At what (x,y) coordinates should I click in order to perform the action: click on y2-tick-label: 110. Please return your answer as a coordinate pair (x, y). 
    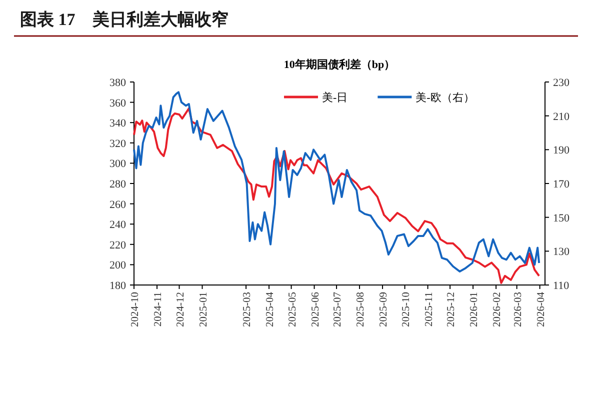
    Looking at the image, I should click on (561, 286).